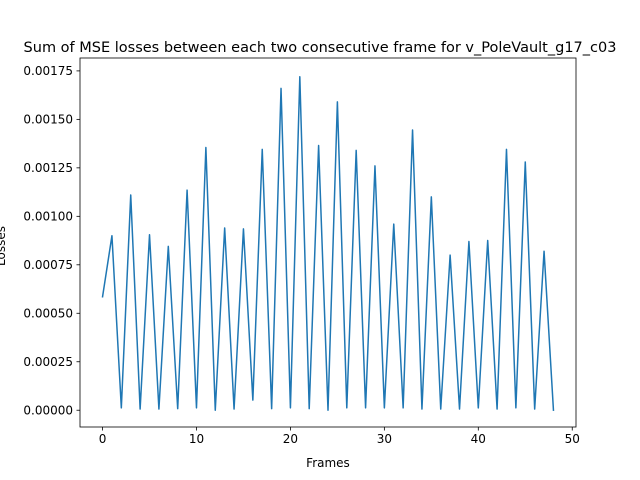  I want to click on x-axis: 0 10 20 30 40 50, so click(339, 436).